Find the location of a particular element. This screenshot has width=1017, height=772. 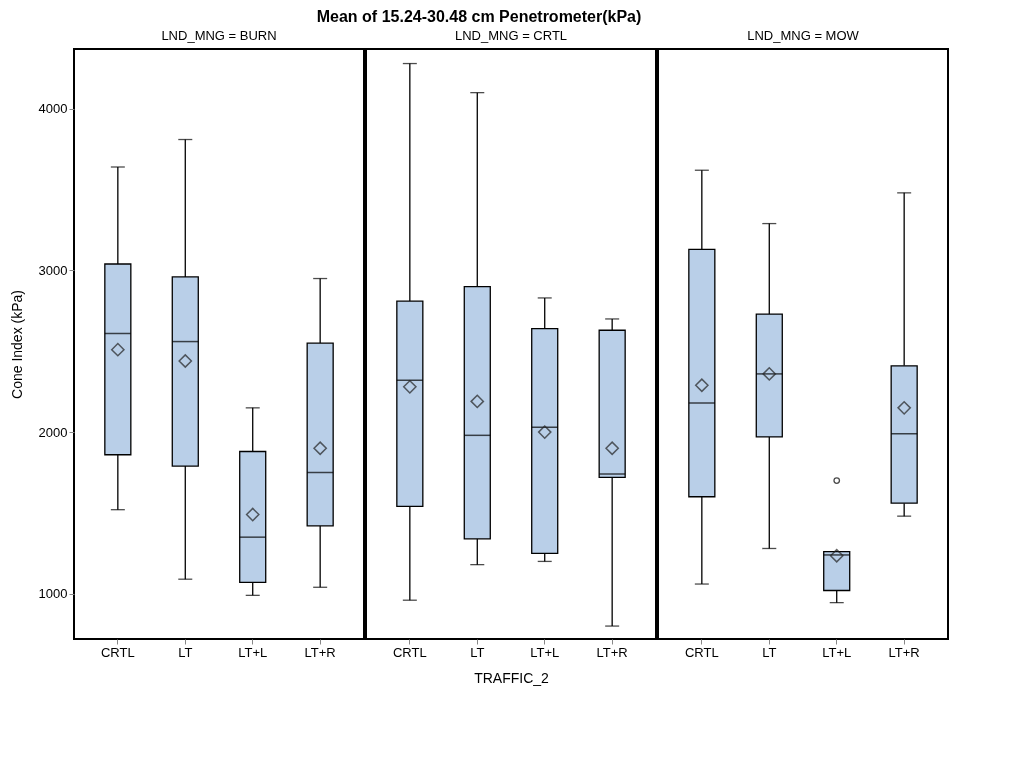

y-tick-label: 2000 is located at coordinates (53, 432).